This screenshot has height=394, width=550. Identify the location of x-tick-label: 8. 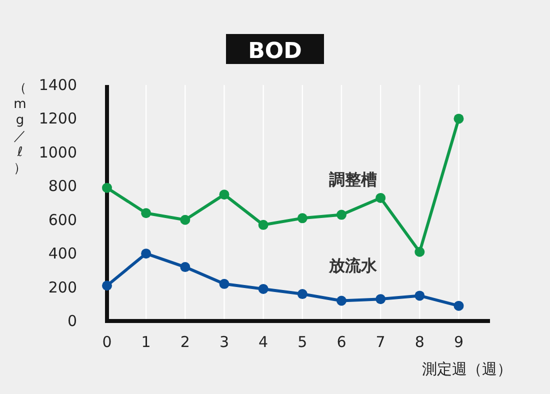
(419, 342).